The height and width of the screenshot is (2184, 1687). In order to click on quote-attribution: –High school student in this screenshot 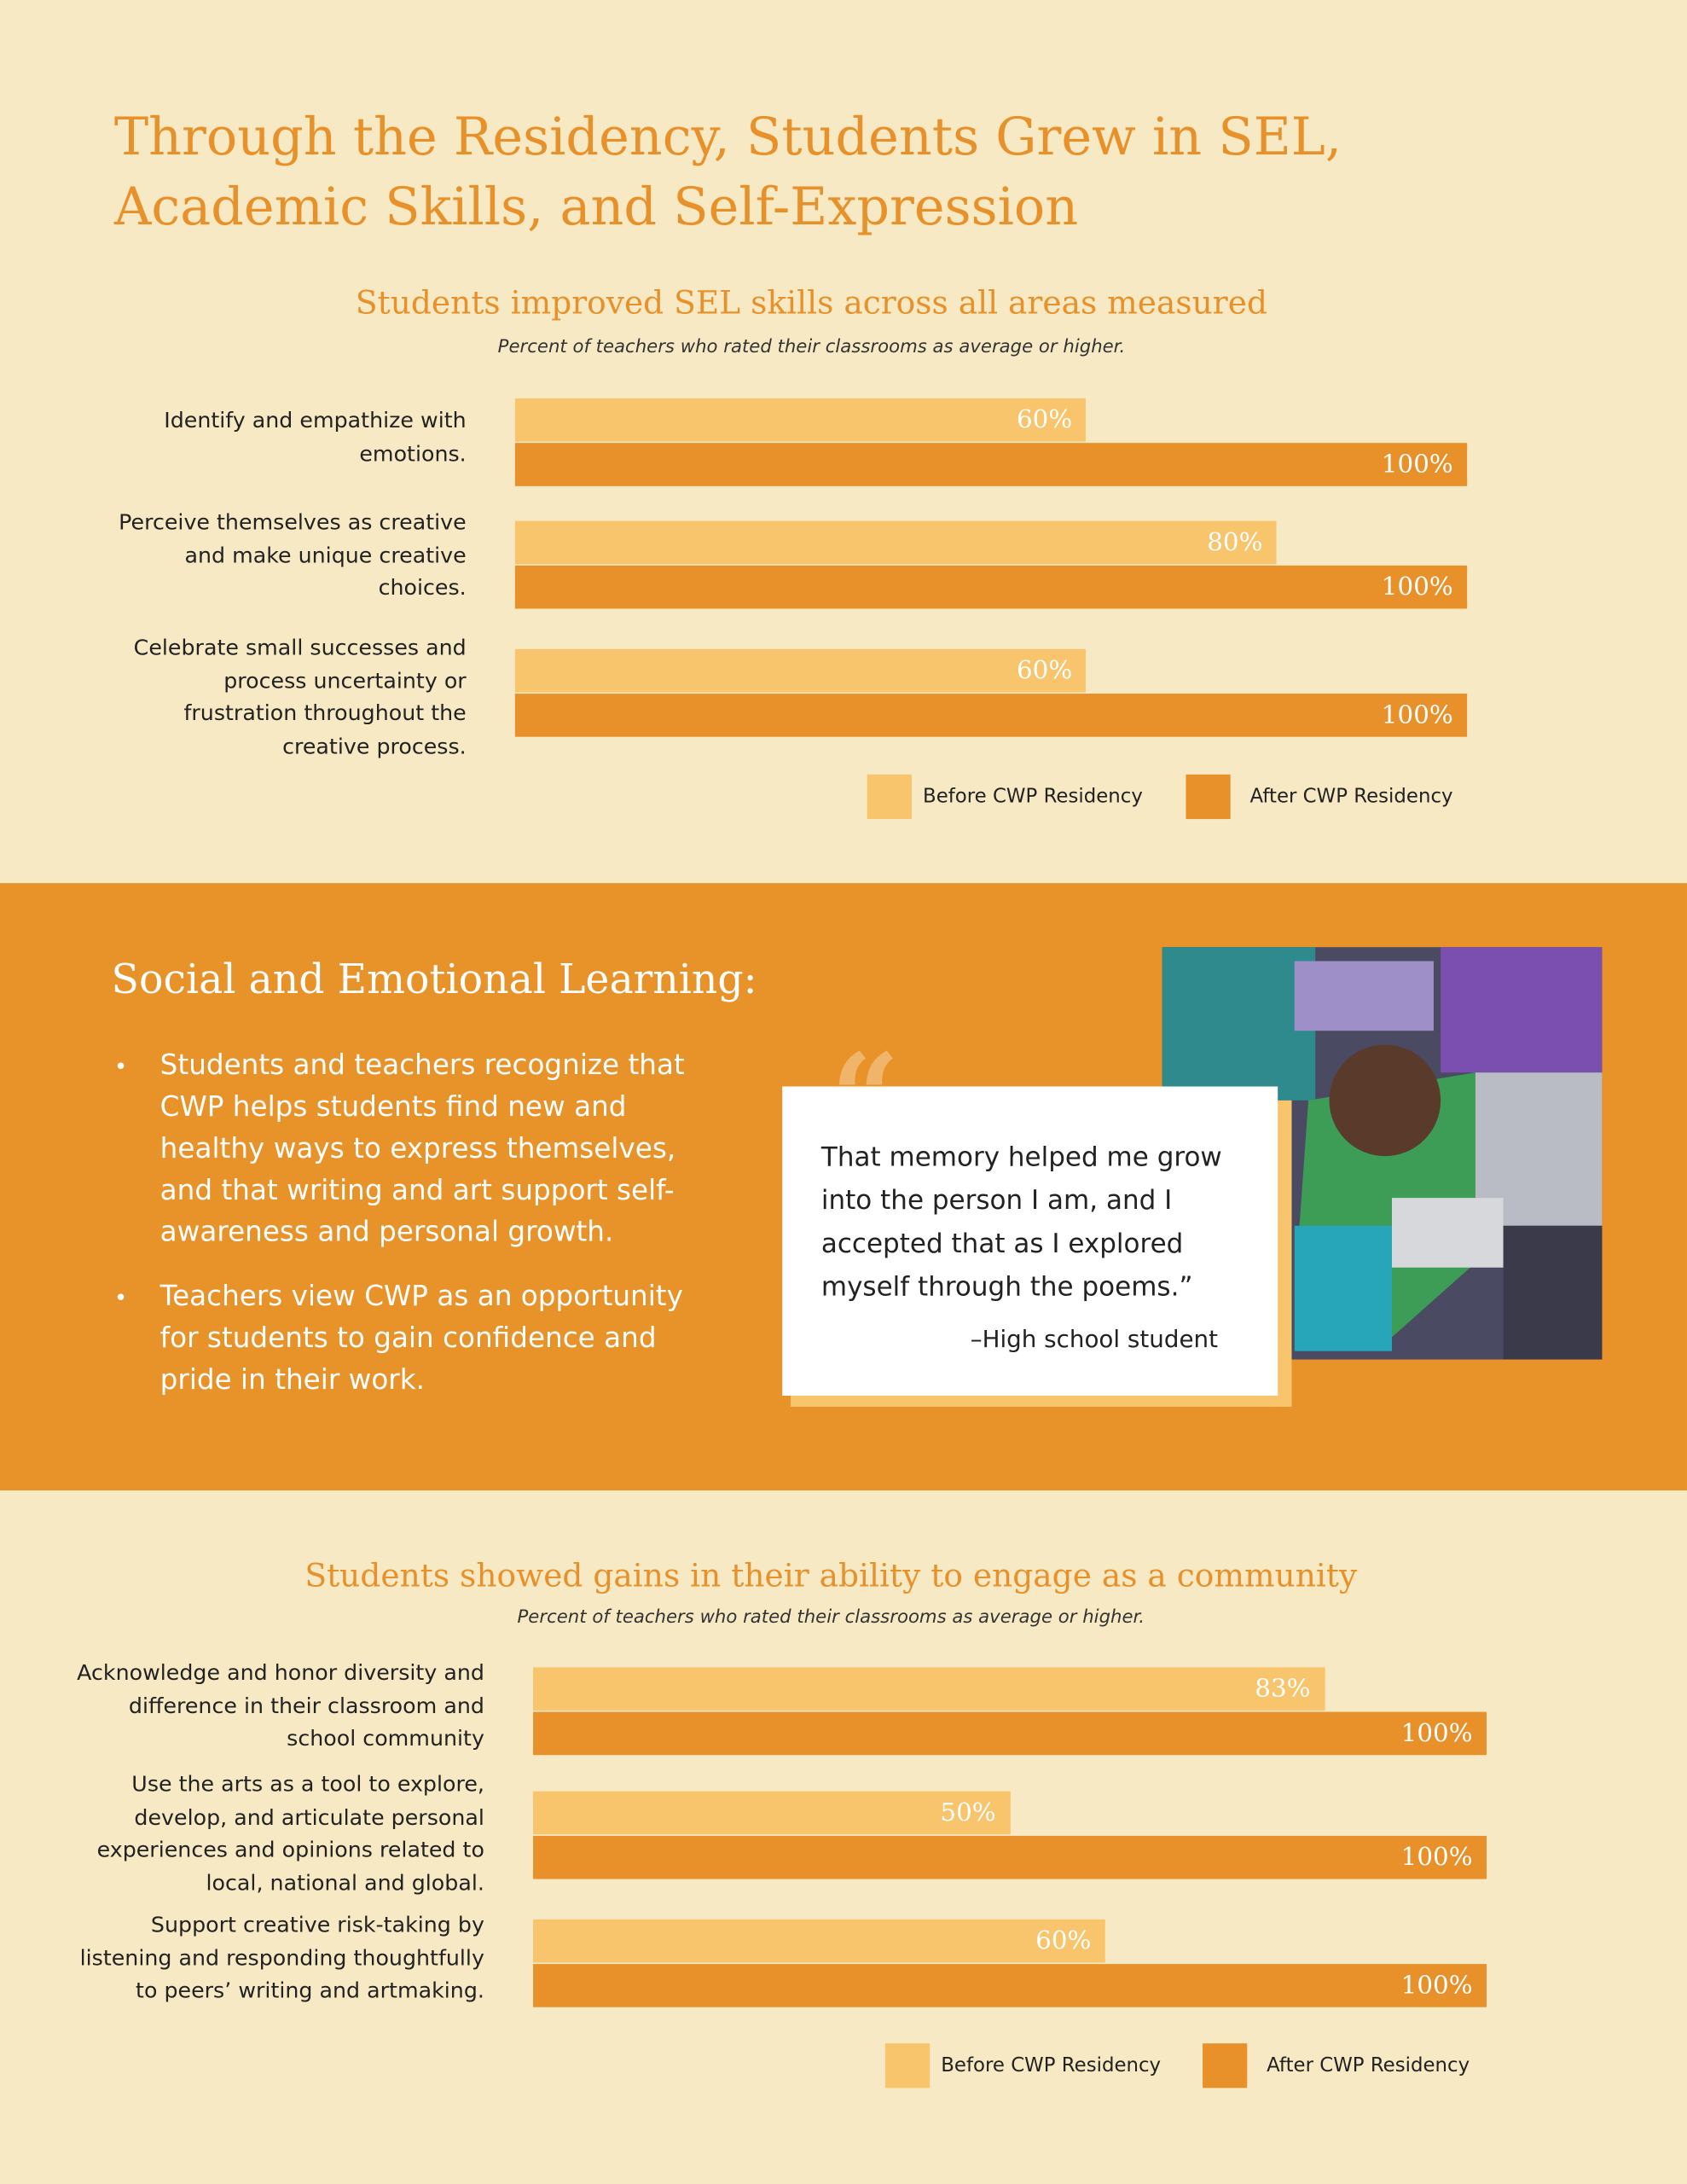, I will do `click(1094, 1340)`.